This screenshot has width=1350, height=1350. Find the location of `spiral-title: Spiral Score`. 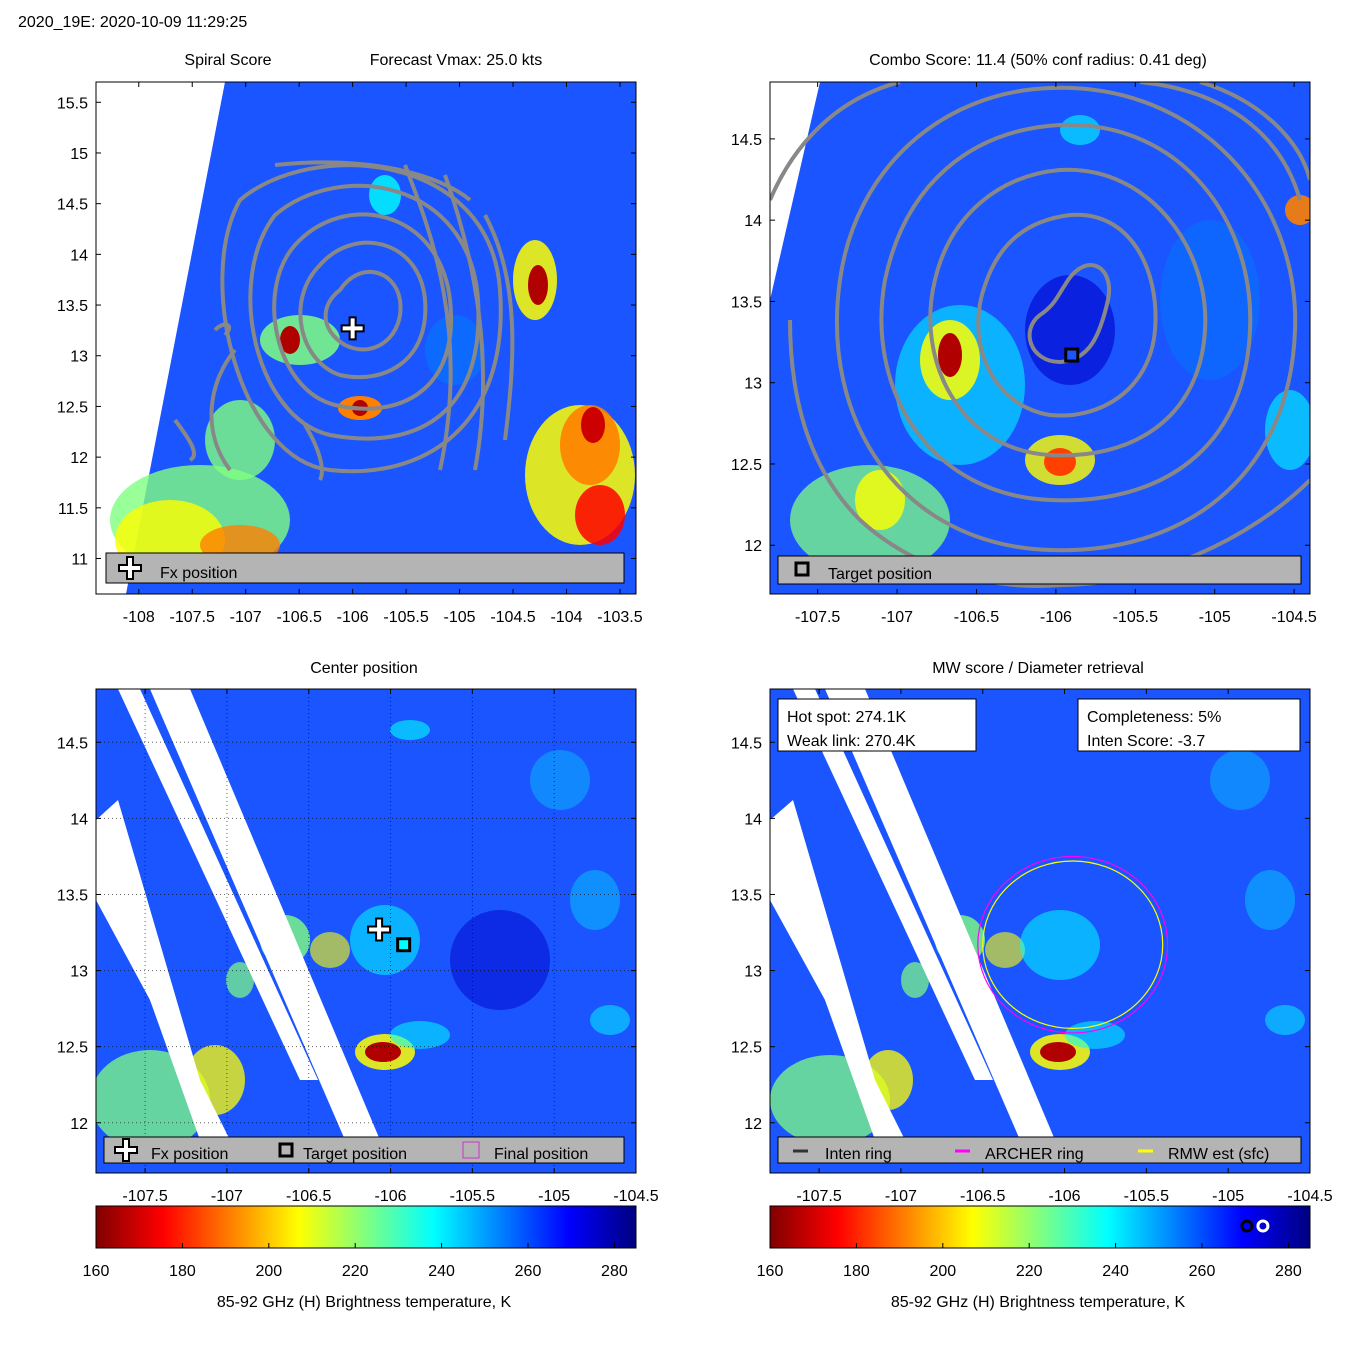

spiral-title: Spiral Score is located at coordinates (227, 60).